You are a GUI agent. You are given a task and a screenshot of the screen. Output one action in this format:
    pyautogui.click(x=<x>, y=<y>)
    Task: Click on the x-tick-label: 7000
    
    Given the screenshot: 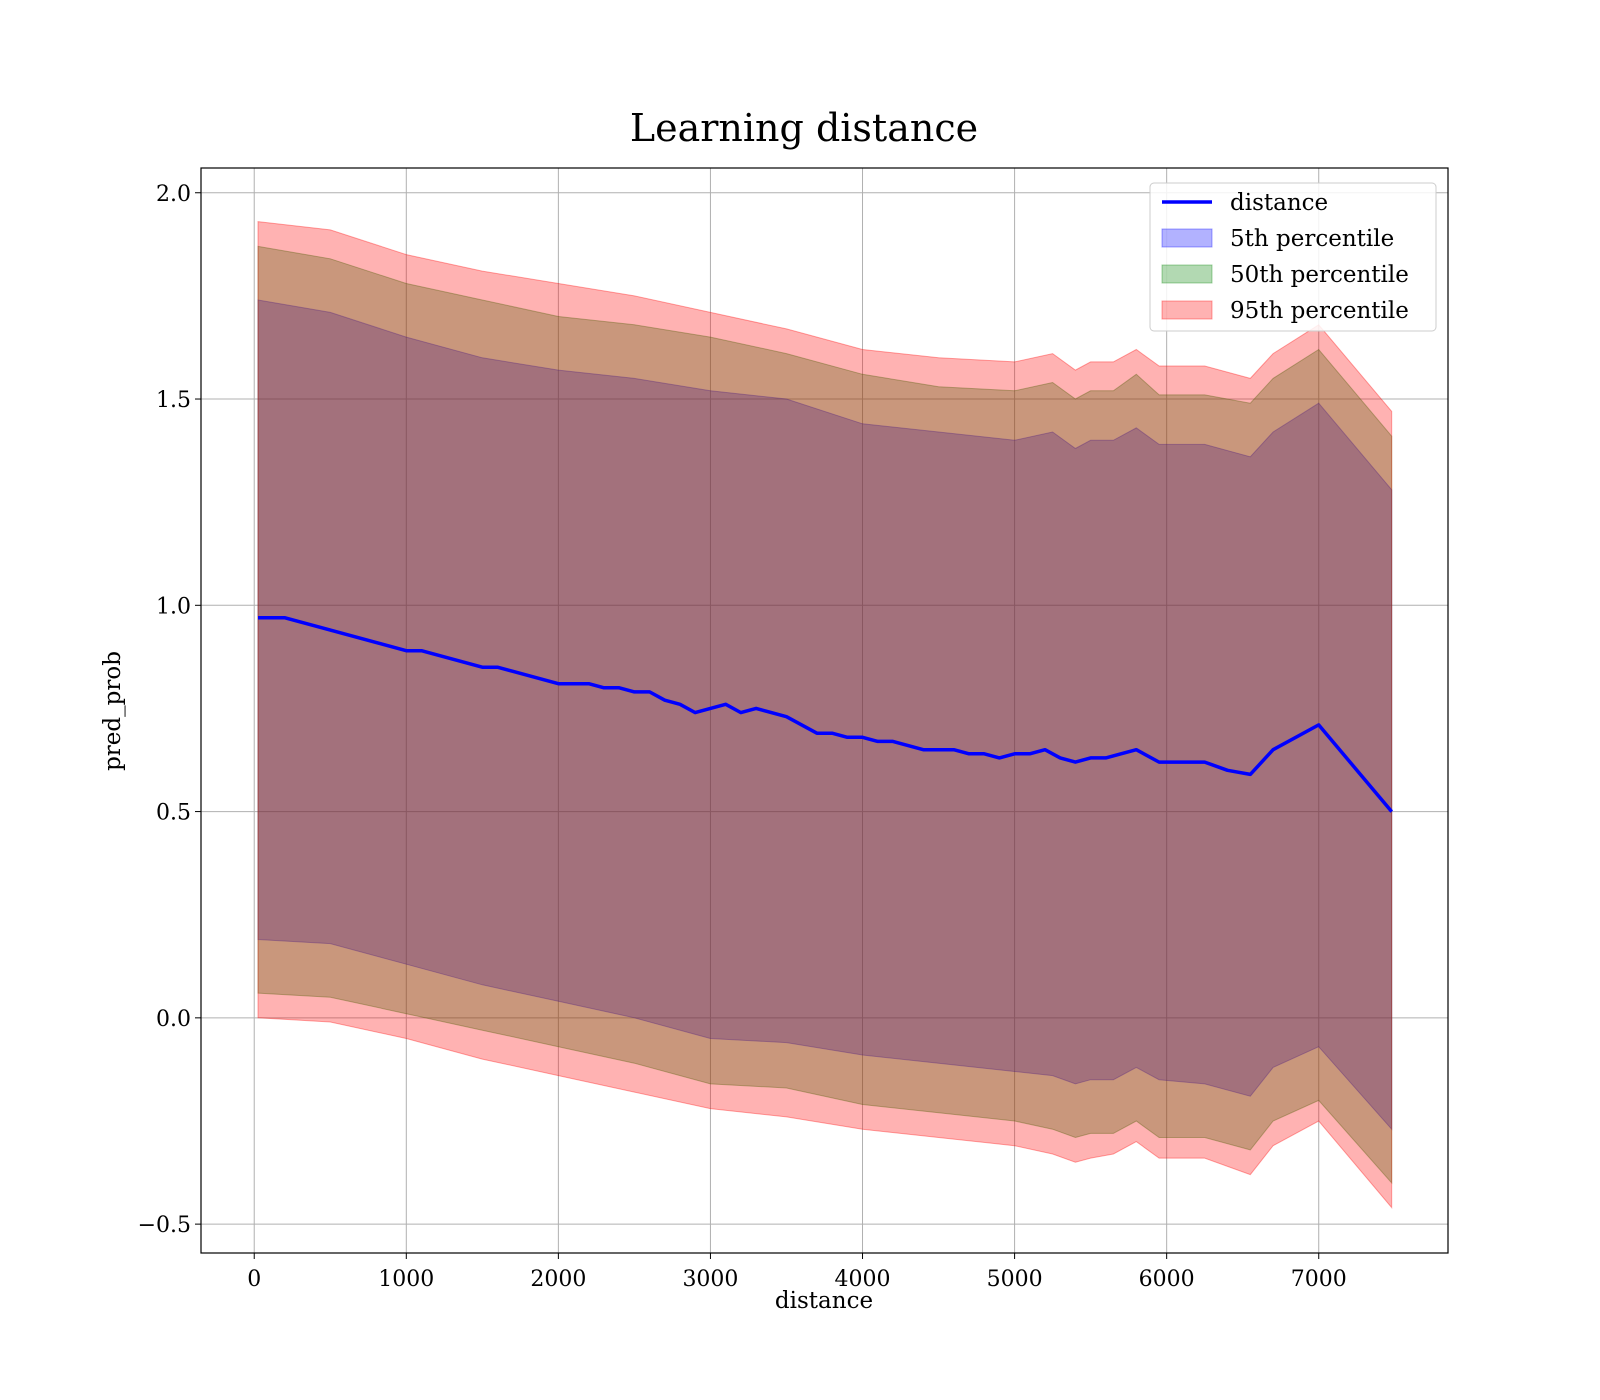 What is the action you would take?
    pyautogui.click(x=1319, y=1279)
    